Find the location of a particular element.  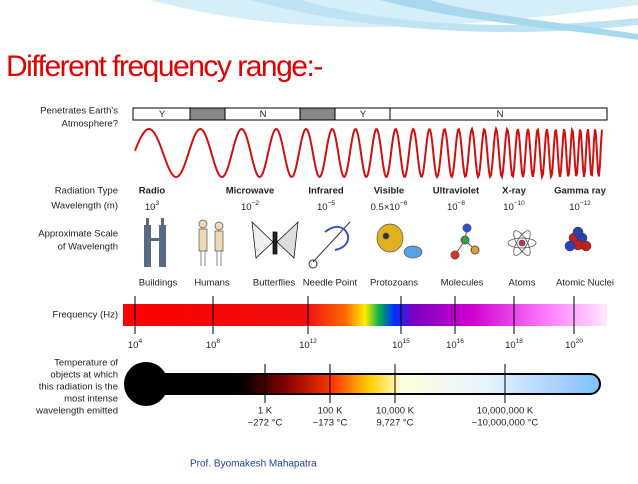

frequency-label: 108 is located at coordinates (213, 344).